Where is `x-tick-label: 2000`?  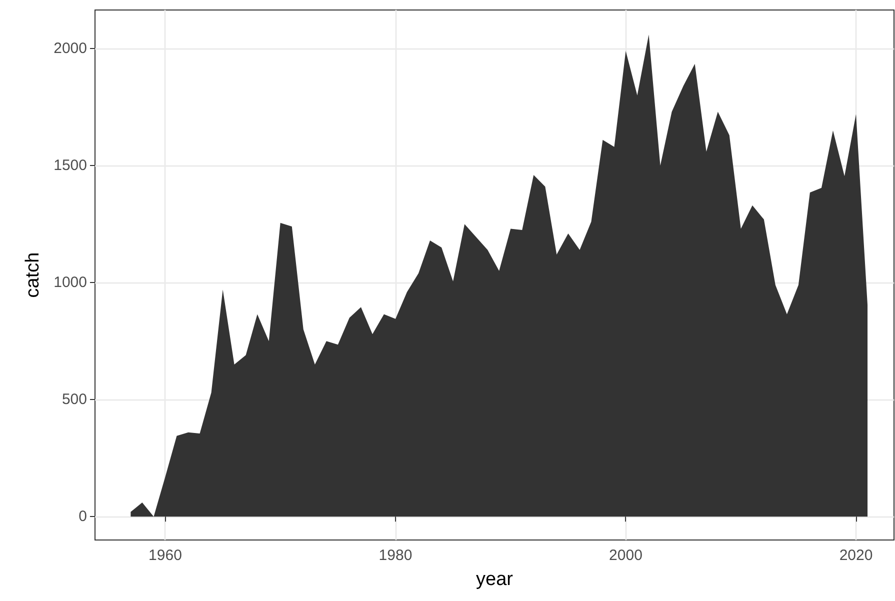 x-tick-label: 2000 is located at coordinates (625, 555).